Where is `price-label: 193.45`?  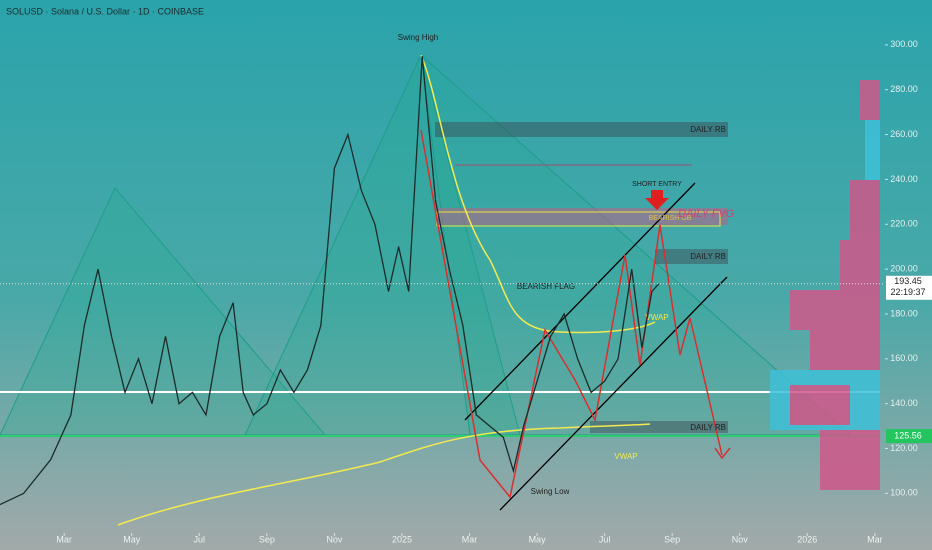 price-label: 193.45 is located at coordinates (908, 281).